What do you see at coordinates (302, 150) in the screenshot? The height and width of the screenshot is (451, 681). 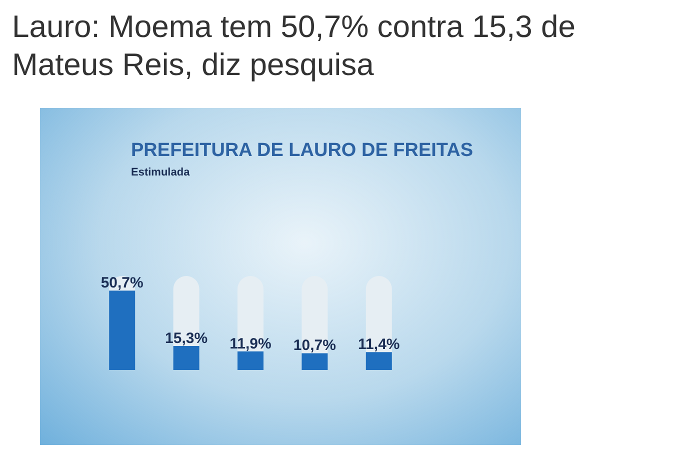 I see `chart-subtitle: PREFEITURA DE LAURO DE FREITAS` at bounding box center [302, 150].